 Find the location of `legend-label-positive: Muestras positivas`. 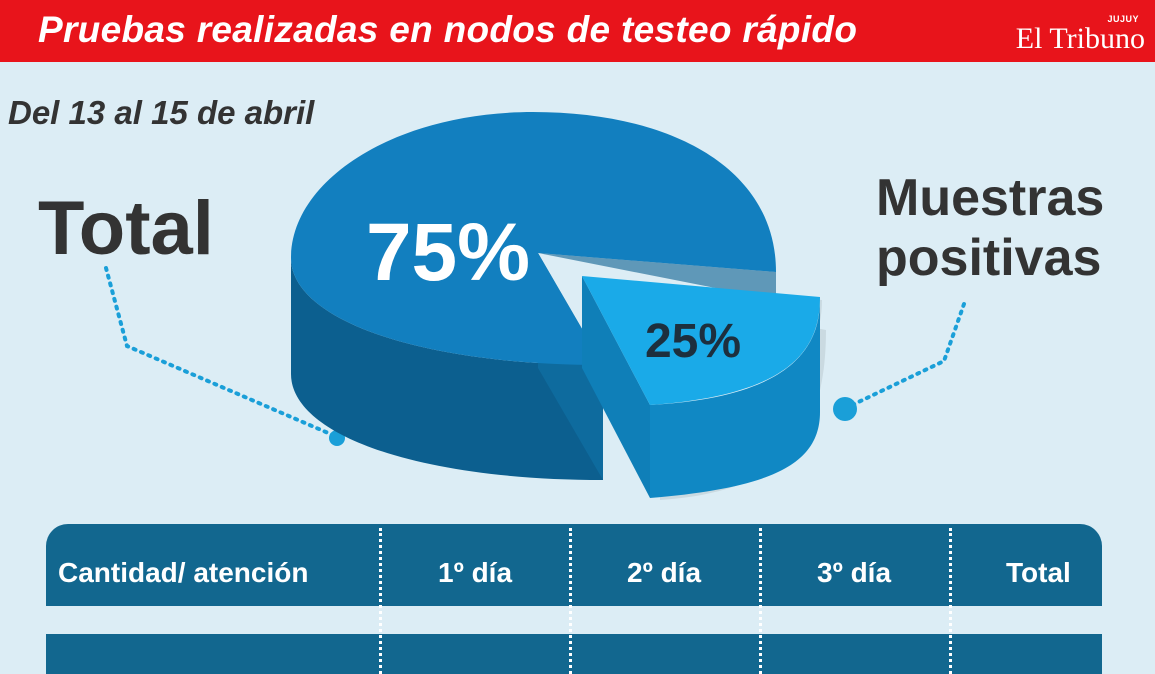

legend-label-positive: Muestras positivas is located at coordinates (1011, 228).